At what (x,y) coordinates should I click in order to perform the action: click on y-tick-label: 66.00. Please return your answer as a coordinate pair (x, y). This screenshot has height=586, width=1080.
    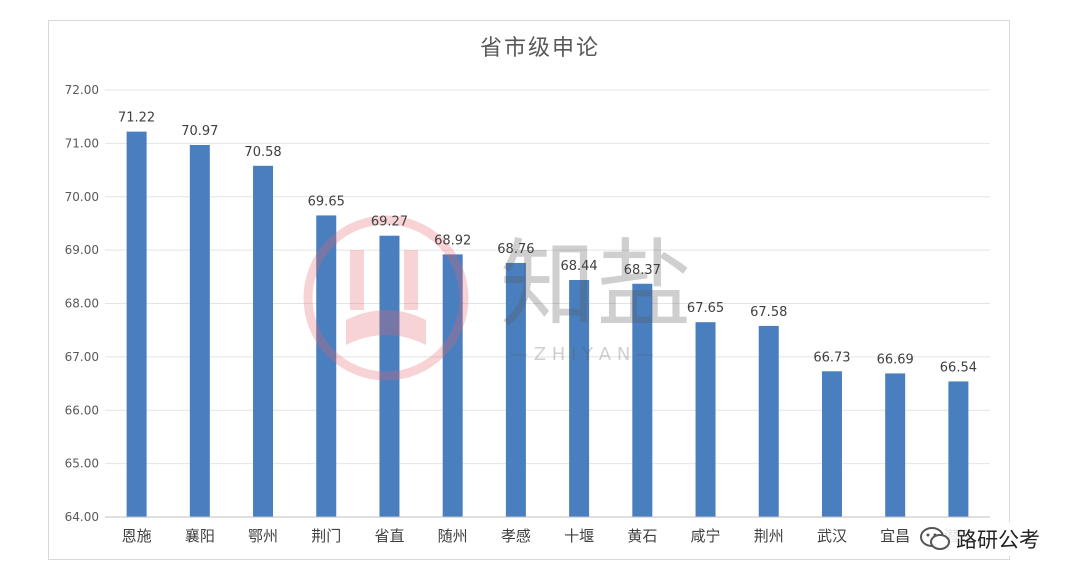
    Looking at the image, I should click on (82, 410).